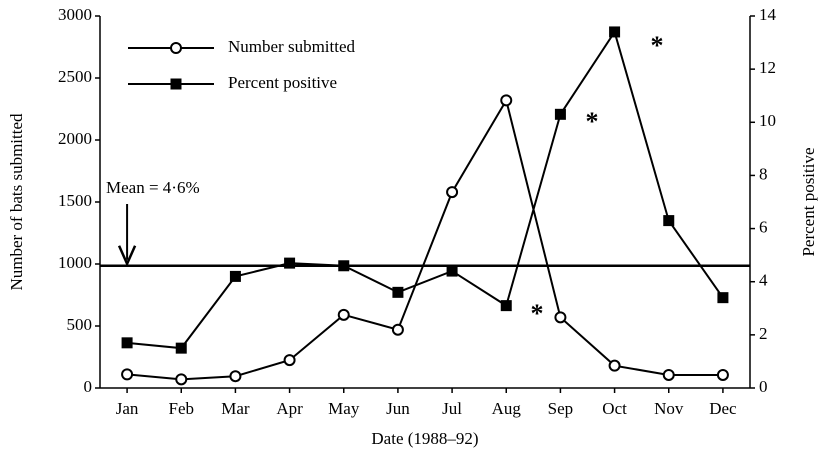 The height and width of the screenshot is (462, 828). What do you see at coordinates (763, 333) in the screenshot?
I see `y2-tick-label: 2` at bounding box center [763, 333].